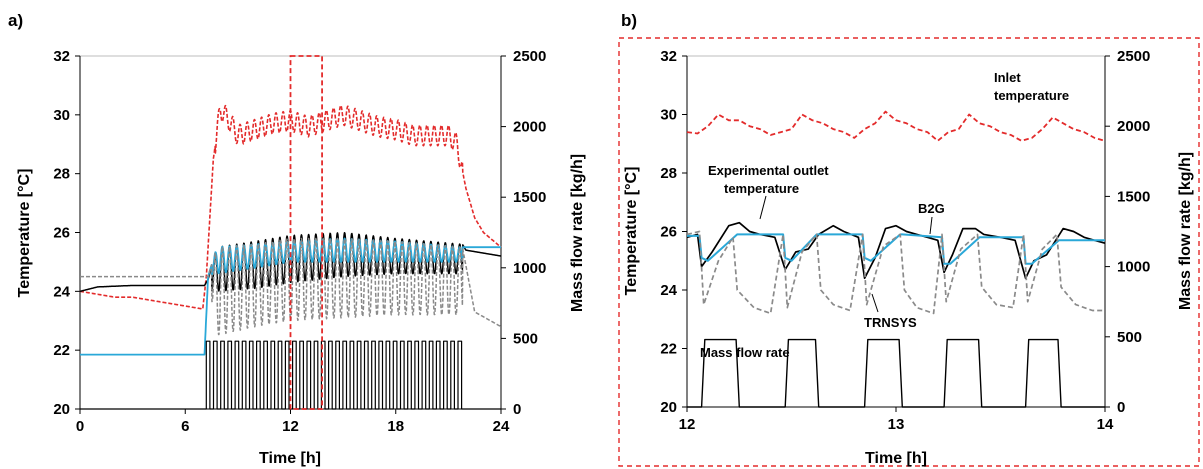 Image resolution: width=1203 pixels, height=469 pixels. What do you see at coordinates (687, 424) in the screenshot?
I see `panel-b-x-tick-label: 12` at bounding box center [687, 424].